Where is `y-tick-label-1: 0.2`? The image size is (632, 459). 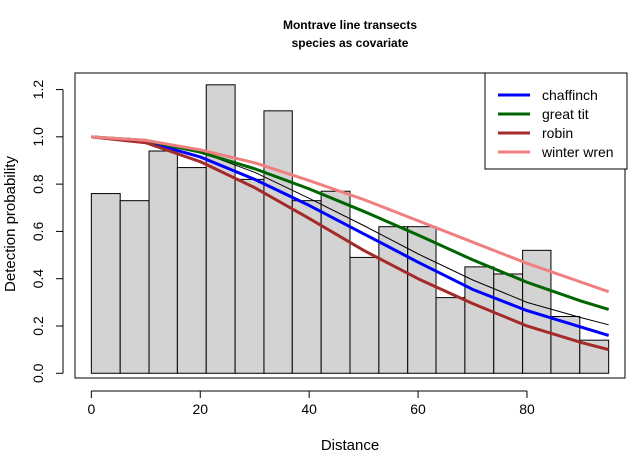
y-tick-label-1: 0.2 is located at coordinates (38, 326).